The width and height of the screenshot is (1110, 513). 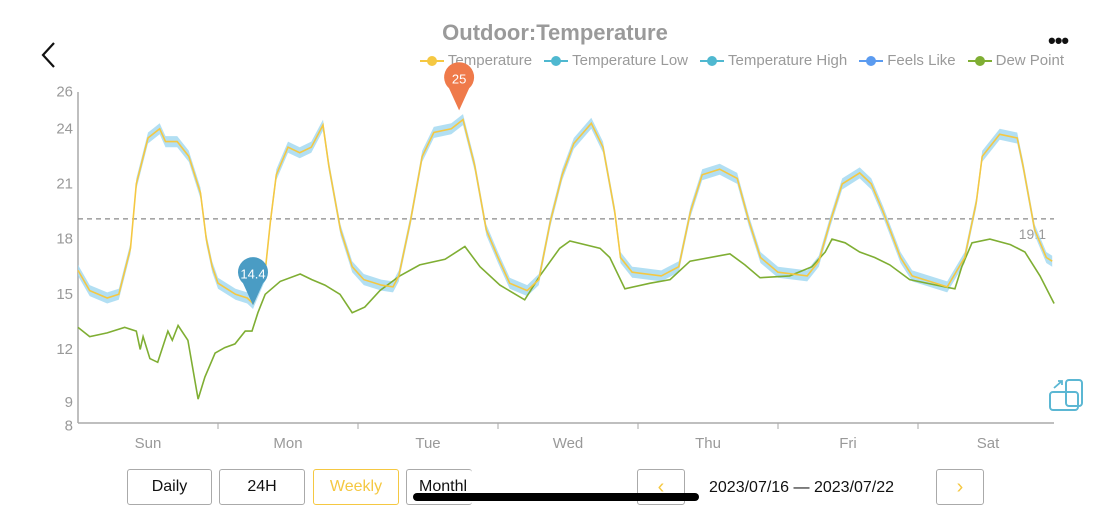 I want to click on legend-item: Temperature, so click(x=476, y=60).